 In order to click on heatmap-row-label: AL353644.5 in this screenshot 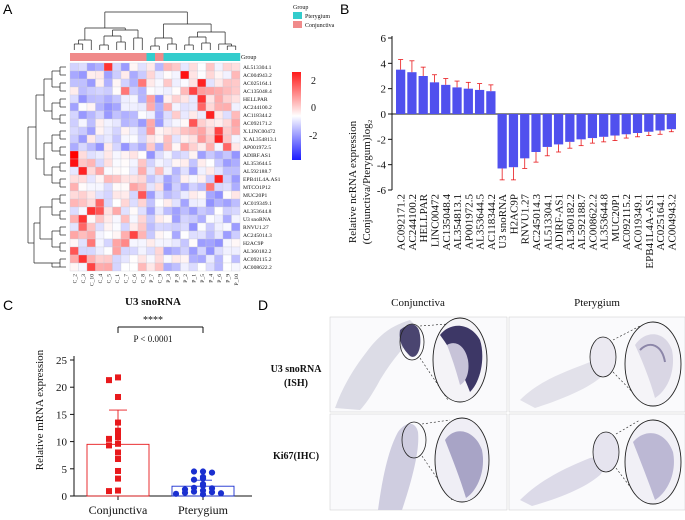, I will do `click(257, 164)`.